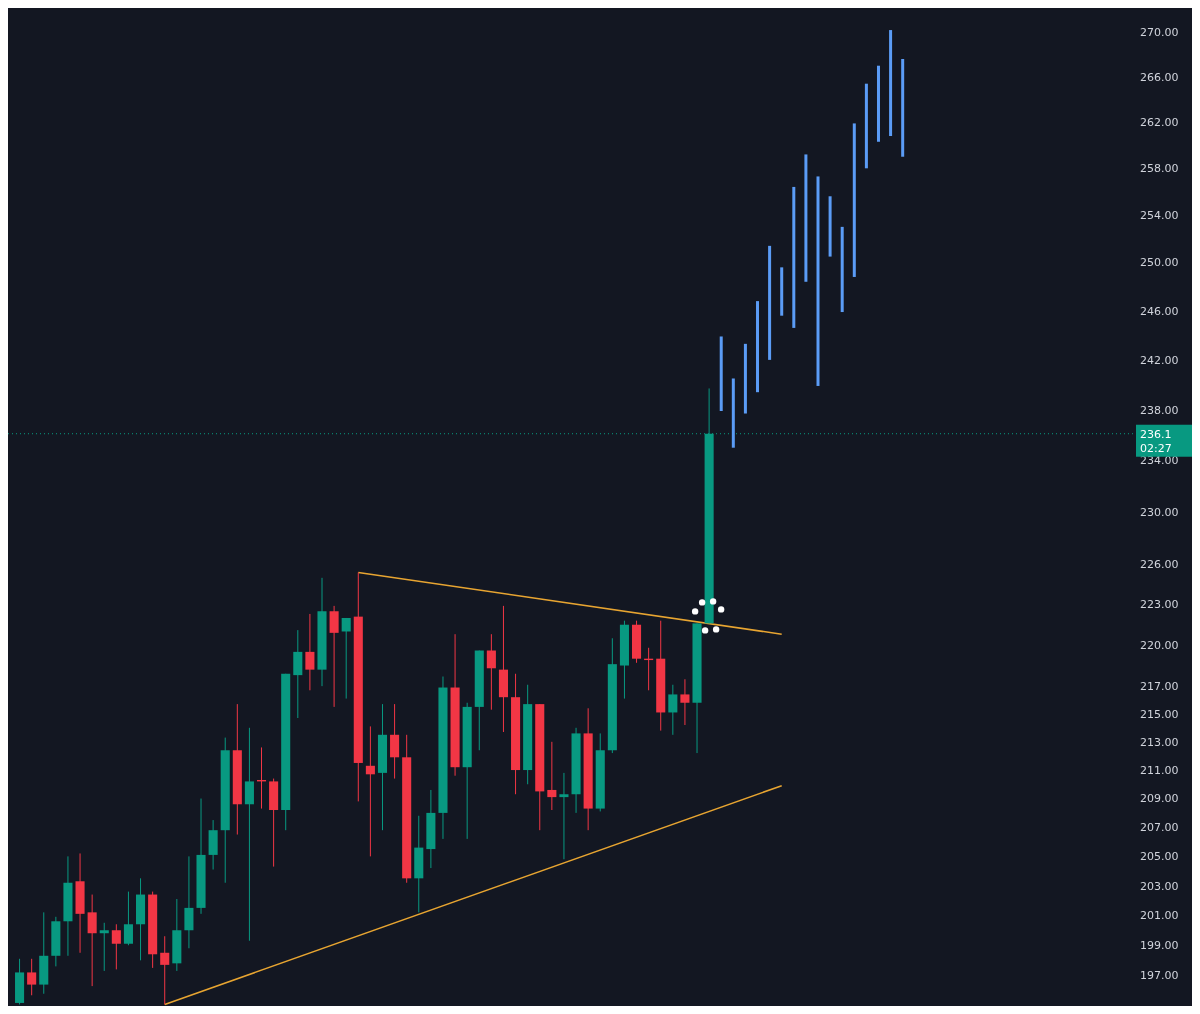 The height and width of the screenshot is (1014, 1200). Describe the element at coordinates (1159, 410) in the screenshot. I see `y-tick-label: 238.00` at that location.